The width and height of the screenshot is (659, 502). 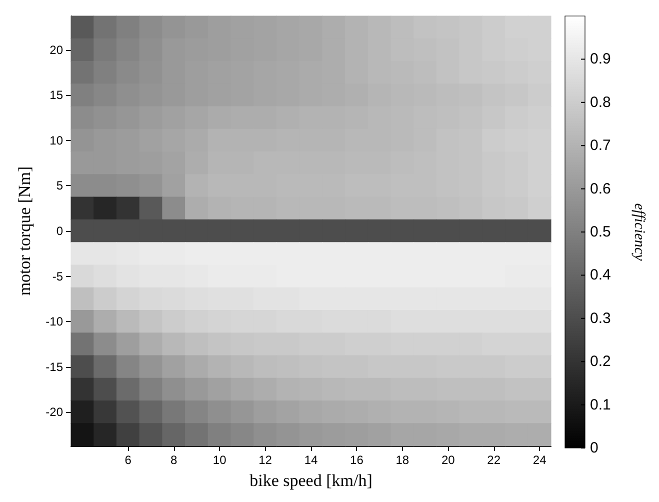 I want to click on y-tick-label: 20, so click(x=57, y=49).